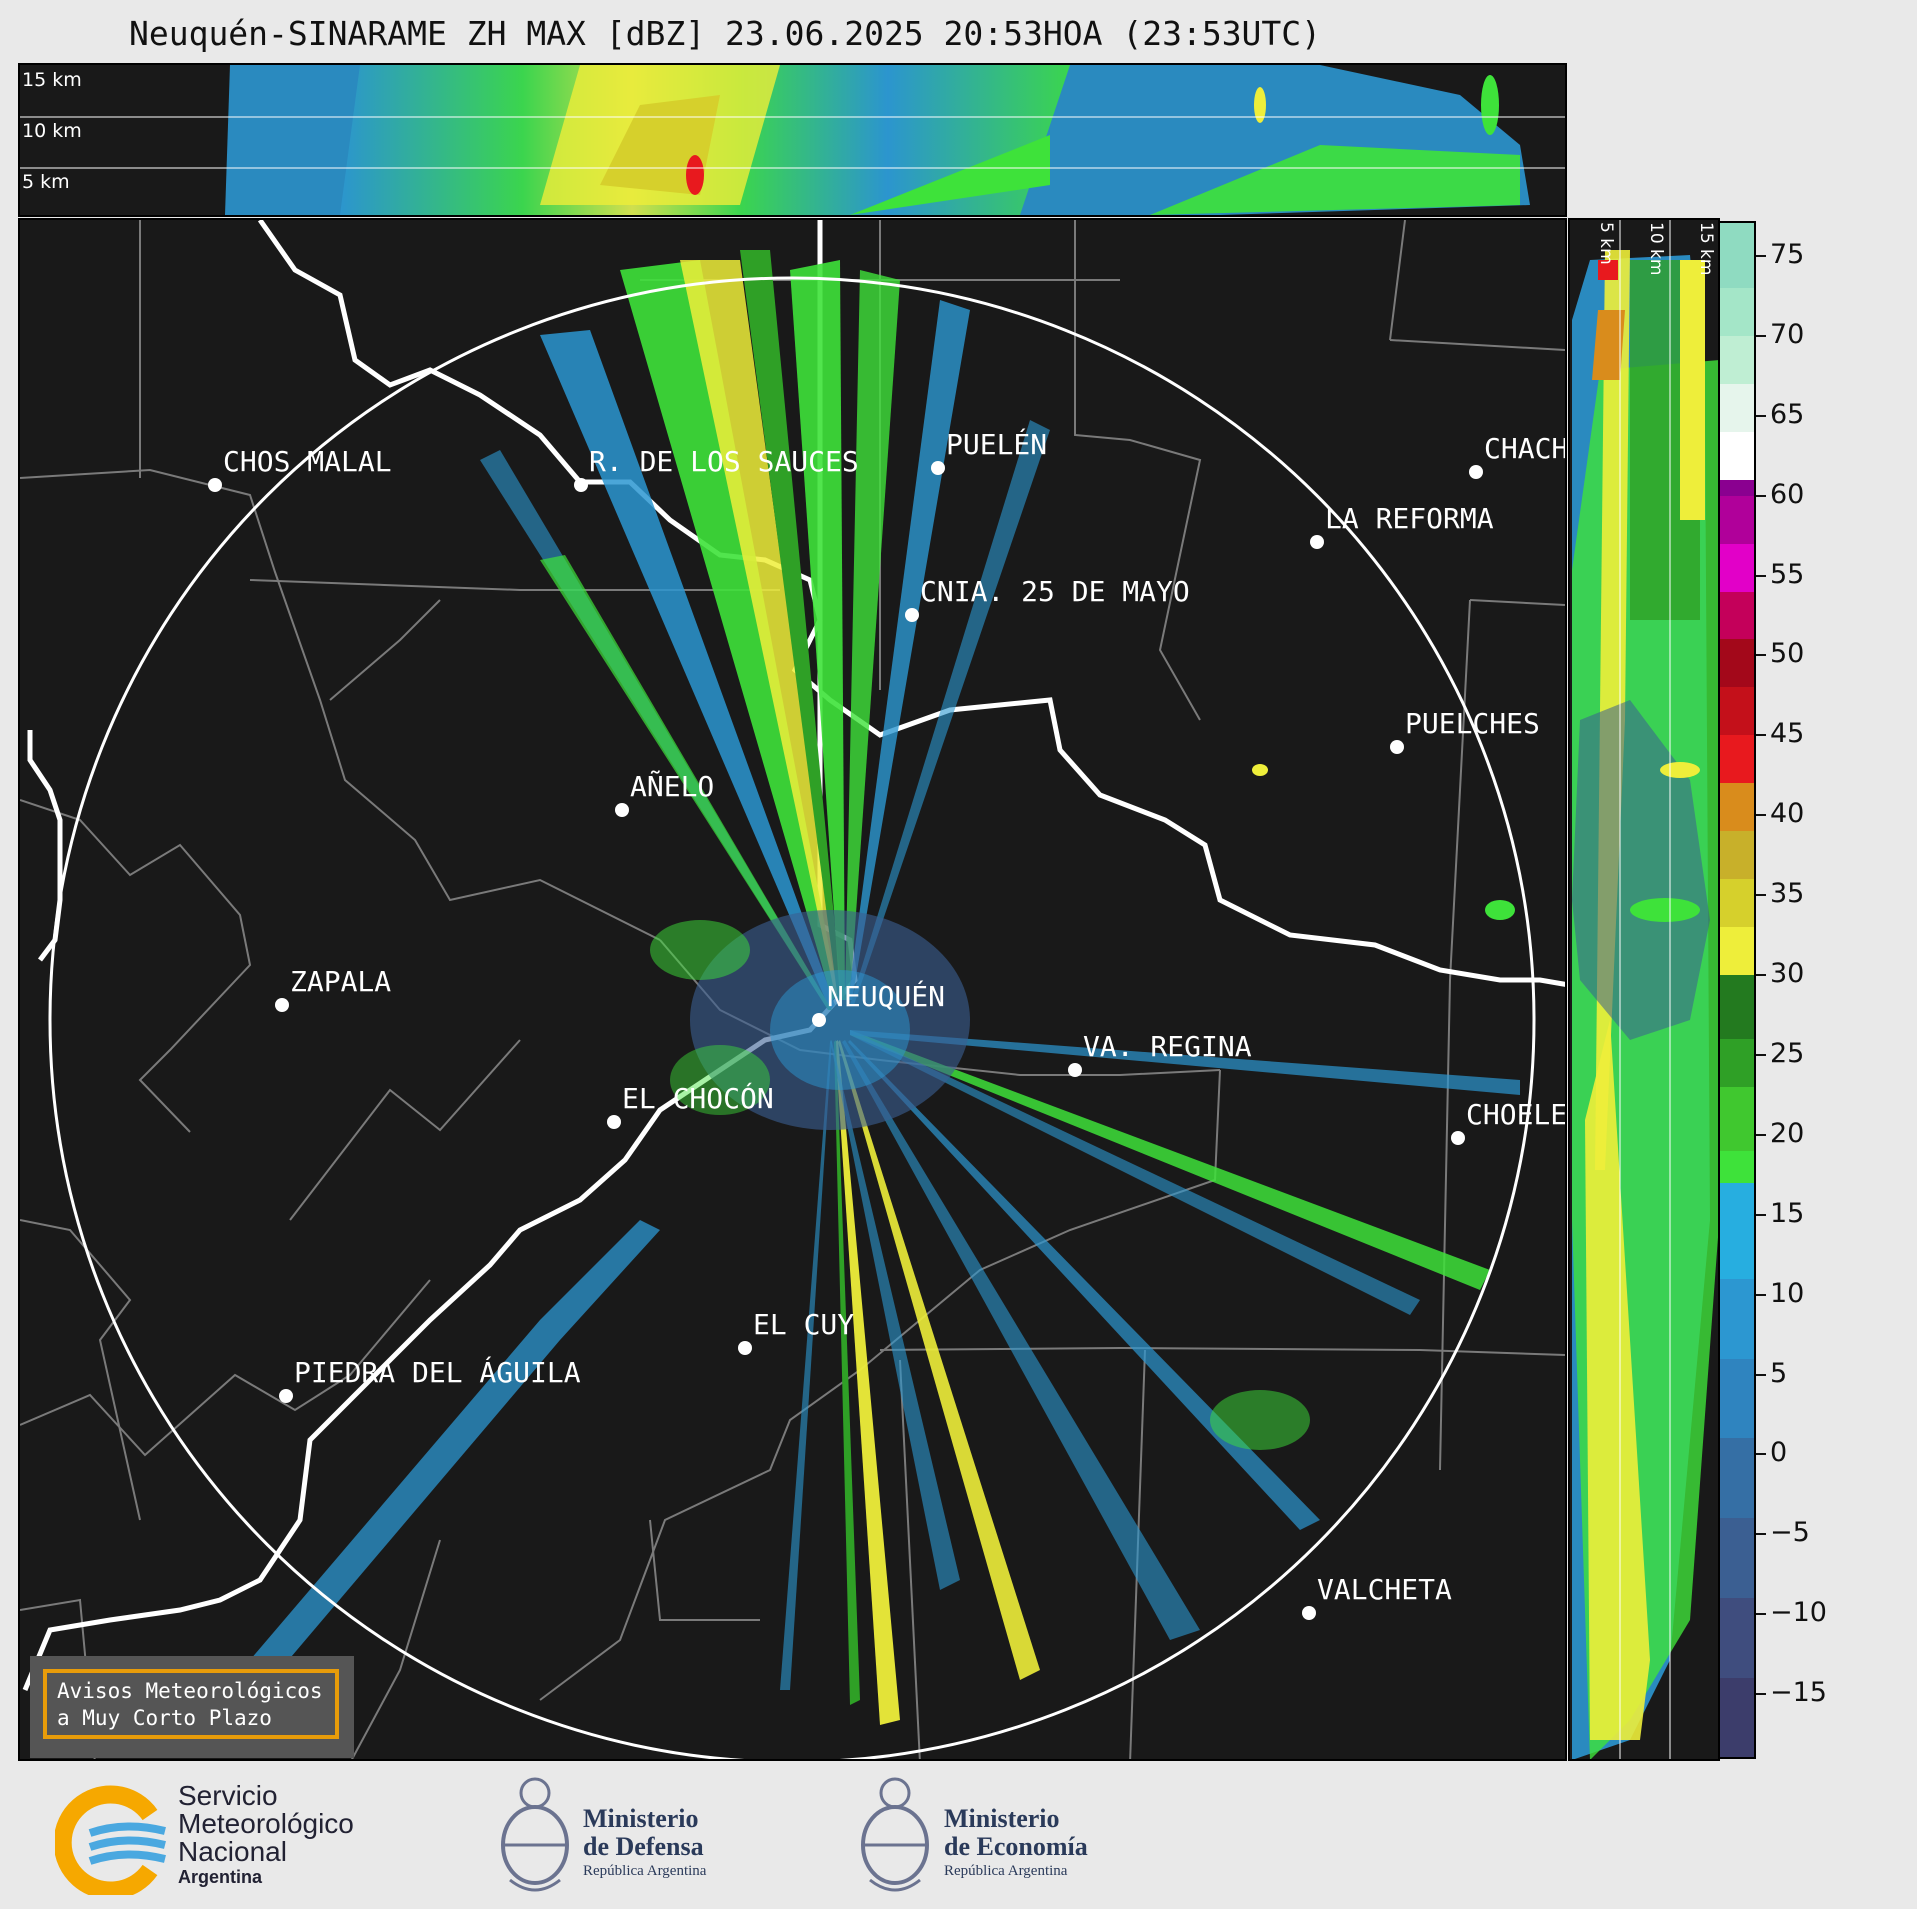 This screenshot has width=1917, height=1909. Describe the element at coordinates (1525, 448) in the screenshot. I see `city-label-chacharramendi: CHACH` at that location.